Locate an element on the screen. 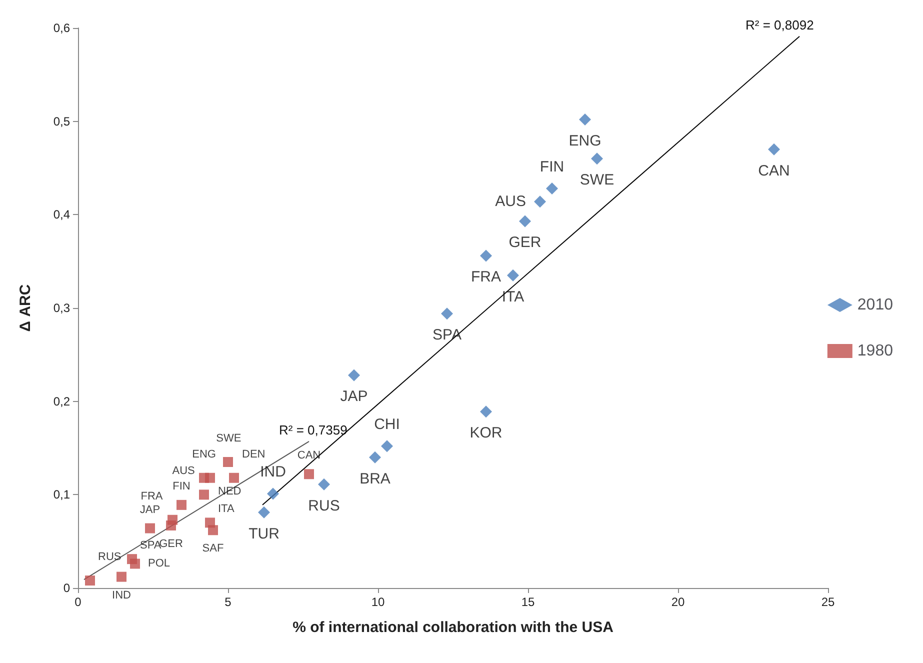 The image size is (923, 663). x-tick-label: 10 is located at coordinates (378, 602).